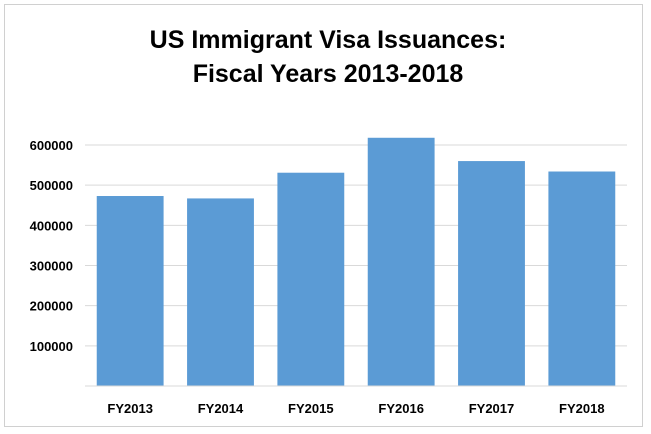 This screenshot has height=434, width=651. What do you see at coordinates (220, 292) in the screenshot?
I see `bar-fy2014` at bounding box center [220, 292].